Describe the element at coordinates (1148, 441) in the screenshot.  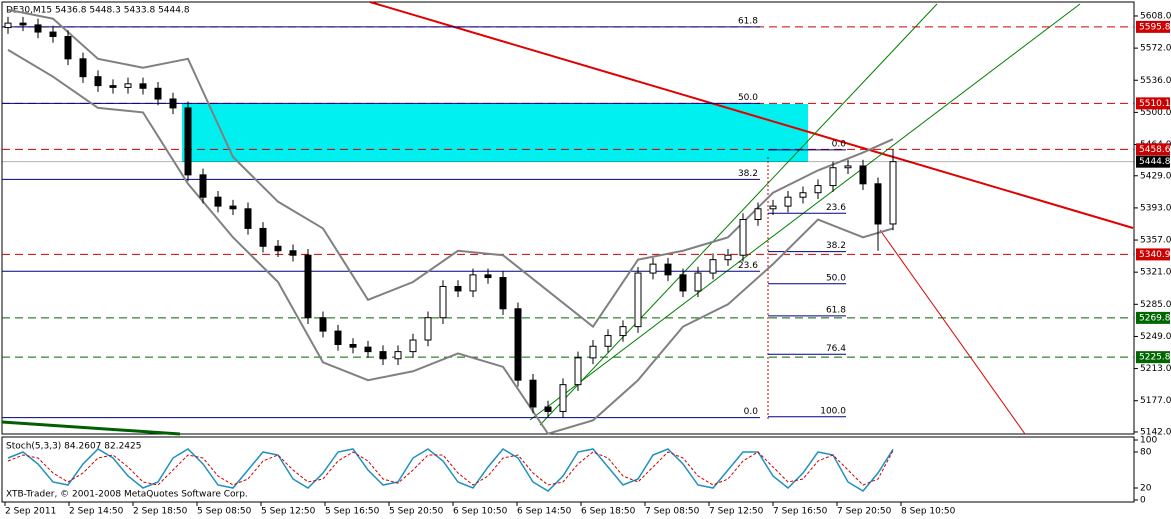
I see `stoch-tick-label: 100` at that location.